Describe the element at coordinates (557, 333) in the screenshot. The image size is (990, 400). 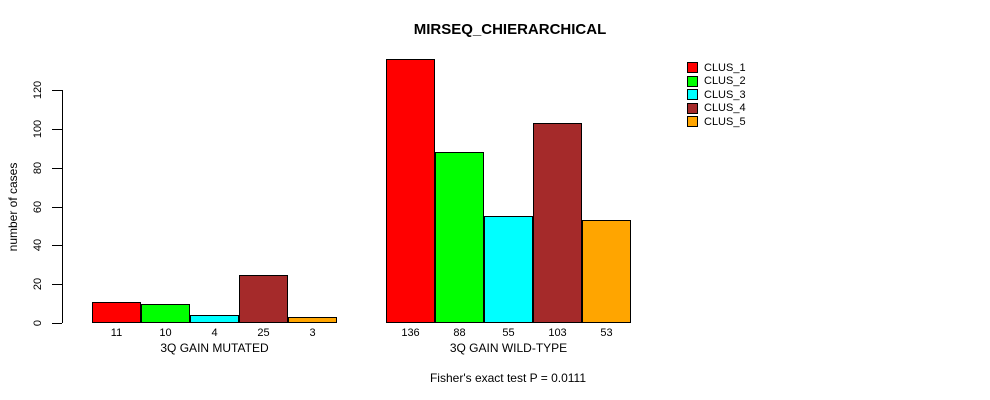
I see `bar-value-label: 103` at that location.